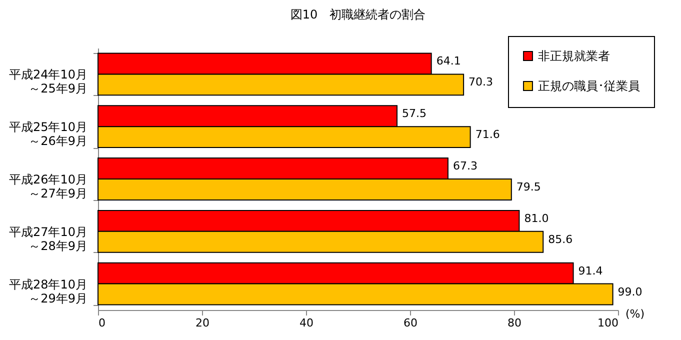 This screenshot has height=340, width=681. What do you see at coordinates (414, 113) in the screenshot?
I see `data-label: 57.5` at bounding box center [414, 113].